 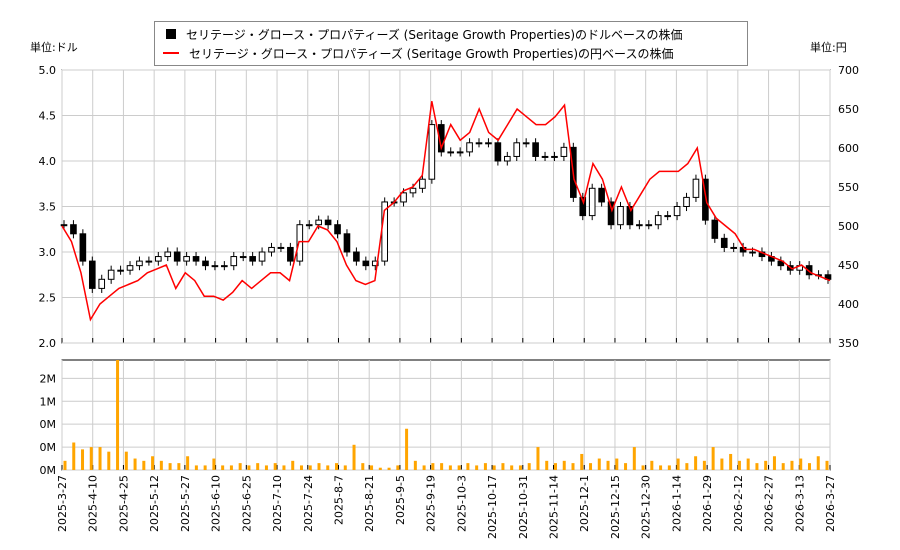 I want to click on x-tick-label: 2026-3-13, so click(x=799, y=503).